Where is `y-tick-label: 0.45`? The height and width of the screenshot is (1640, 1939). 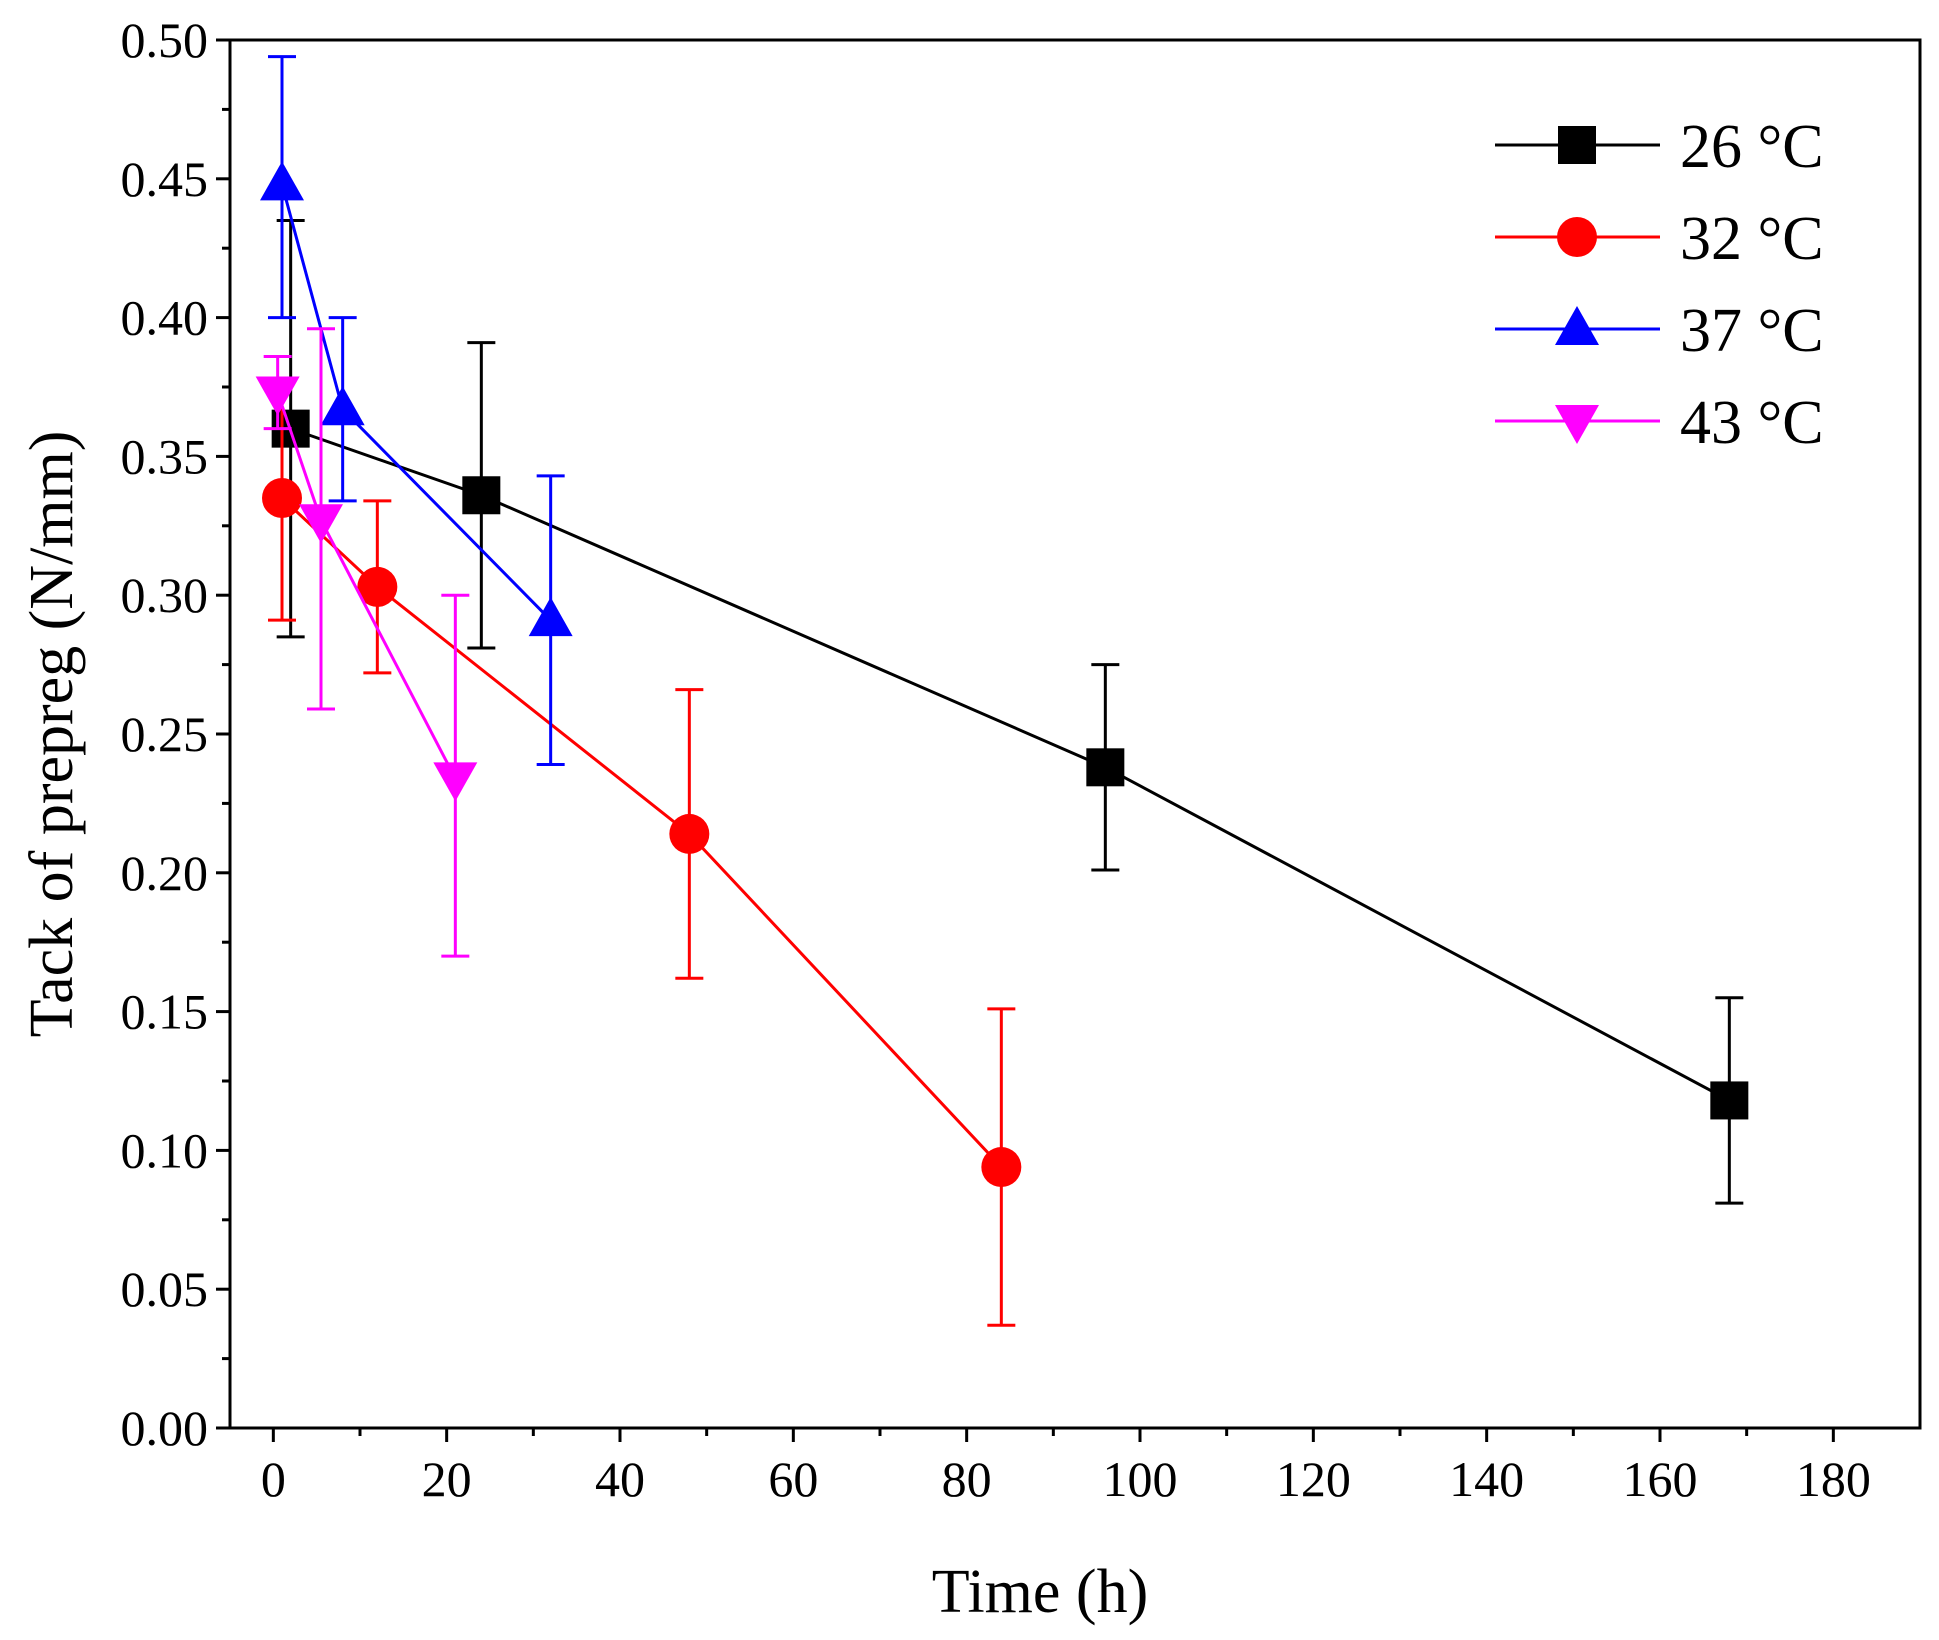 y-tick-label: 0.45 is located at coordinates (165, 179).